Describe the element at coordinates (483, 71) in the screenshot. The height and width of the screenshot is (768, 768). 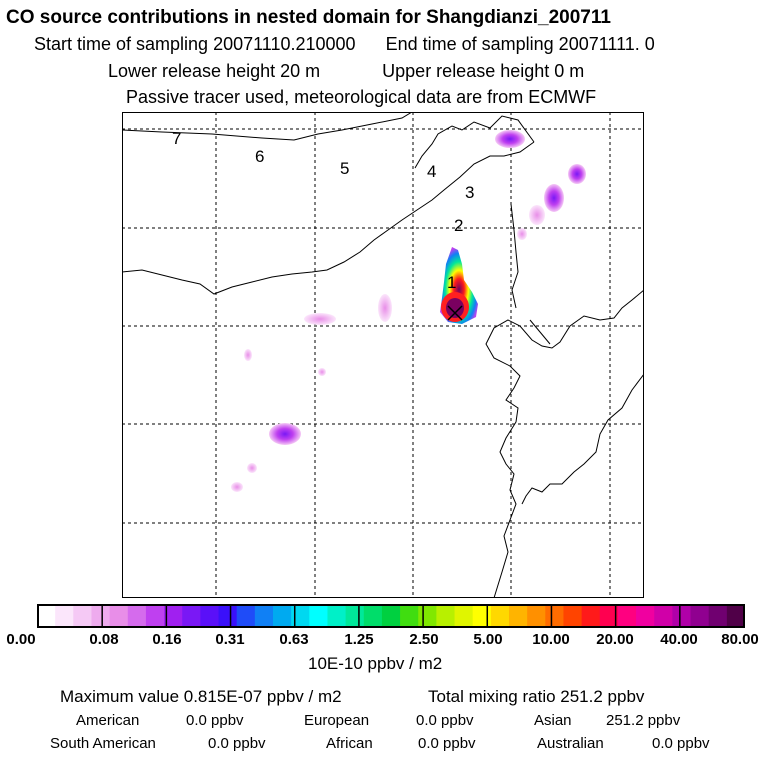
I see `upper-release-height: Upper release height 0 m` at that location.